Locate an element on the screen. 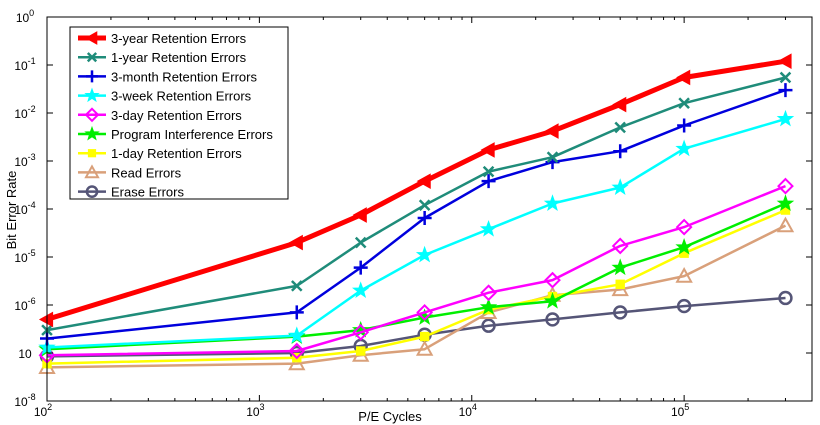 This screenshot has width=820, height=425. x-tick-label: 10² is located at coordinates (43, 410).